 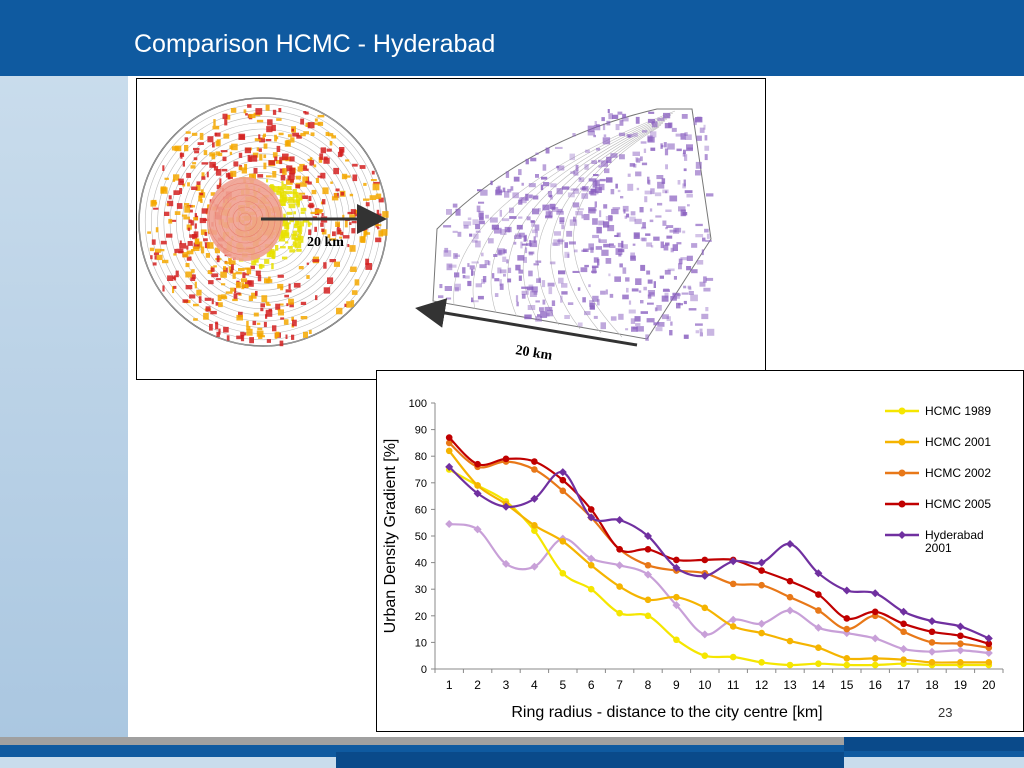 I want to click on series-hcmc-1989, so click(x=719, y=567).